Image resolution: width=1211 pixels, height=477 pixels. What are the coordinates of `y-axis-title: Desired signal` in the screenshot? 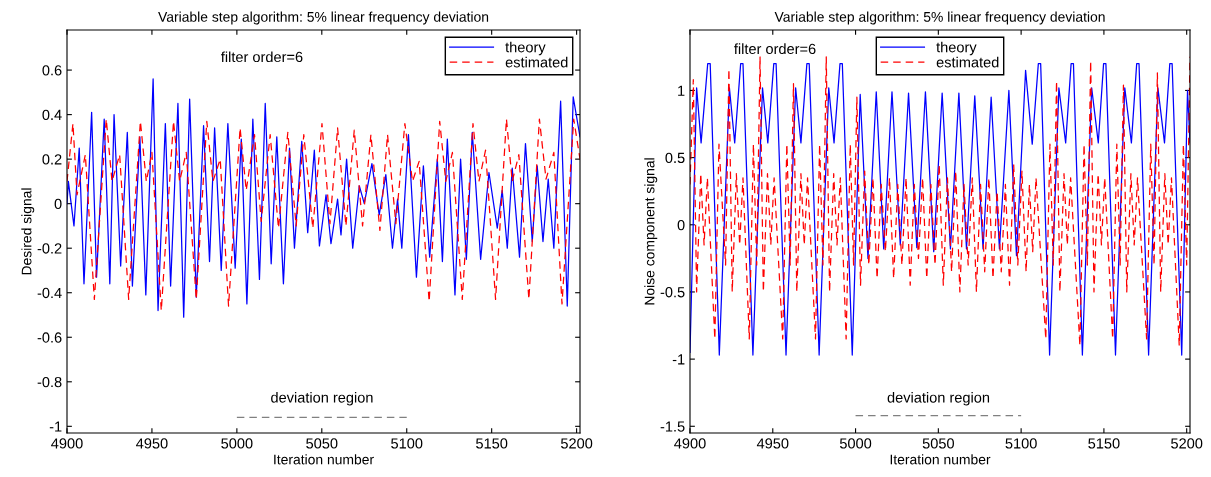 It's located at (28, 231).